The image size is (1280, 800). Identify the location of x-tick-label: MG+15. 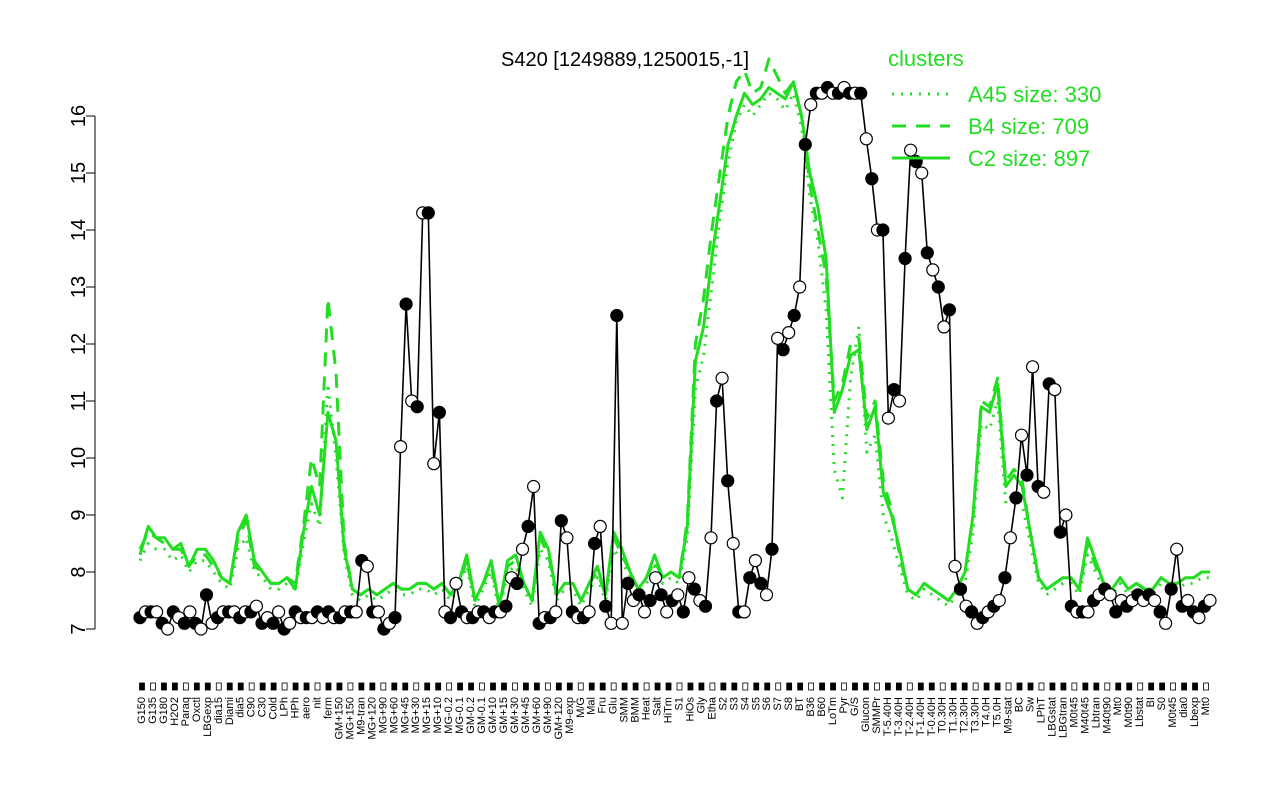
(427, 715).